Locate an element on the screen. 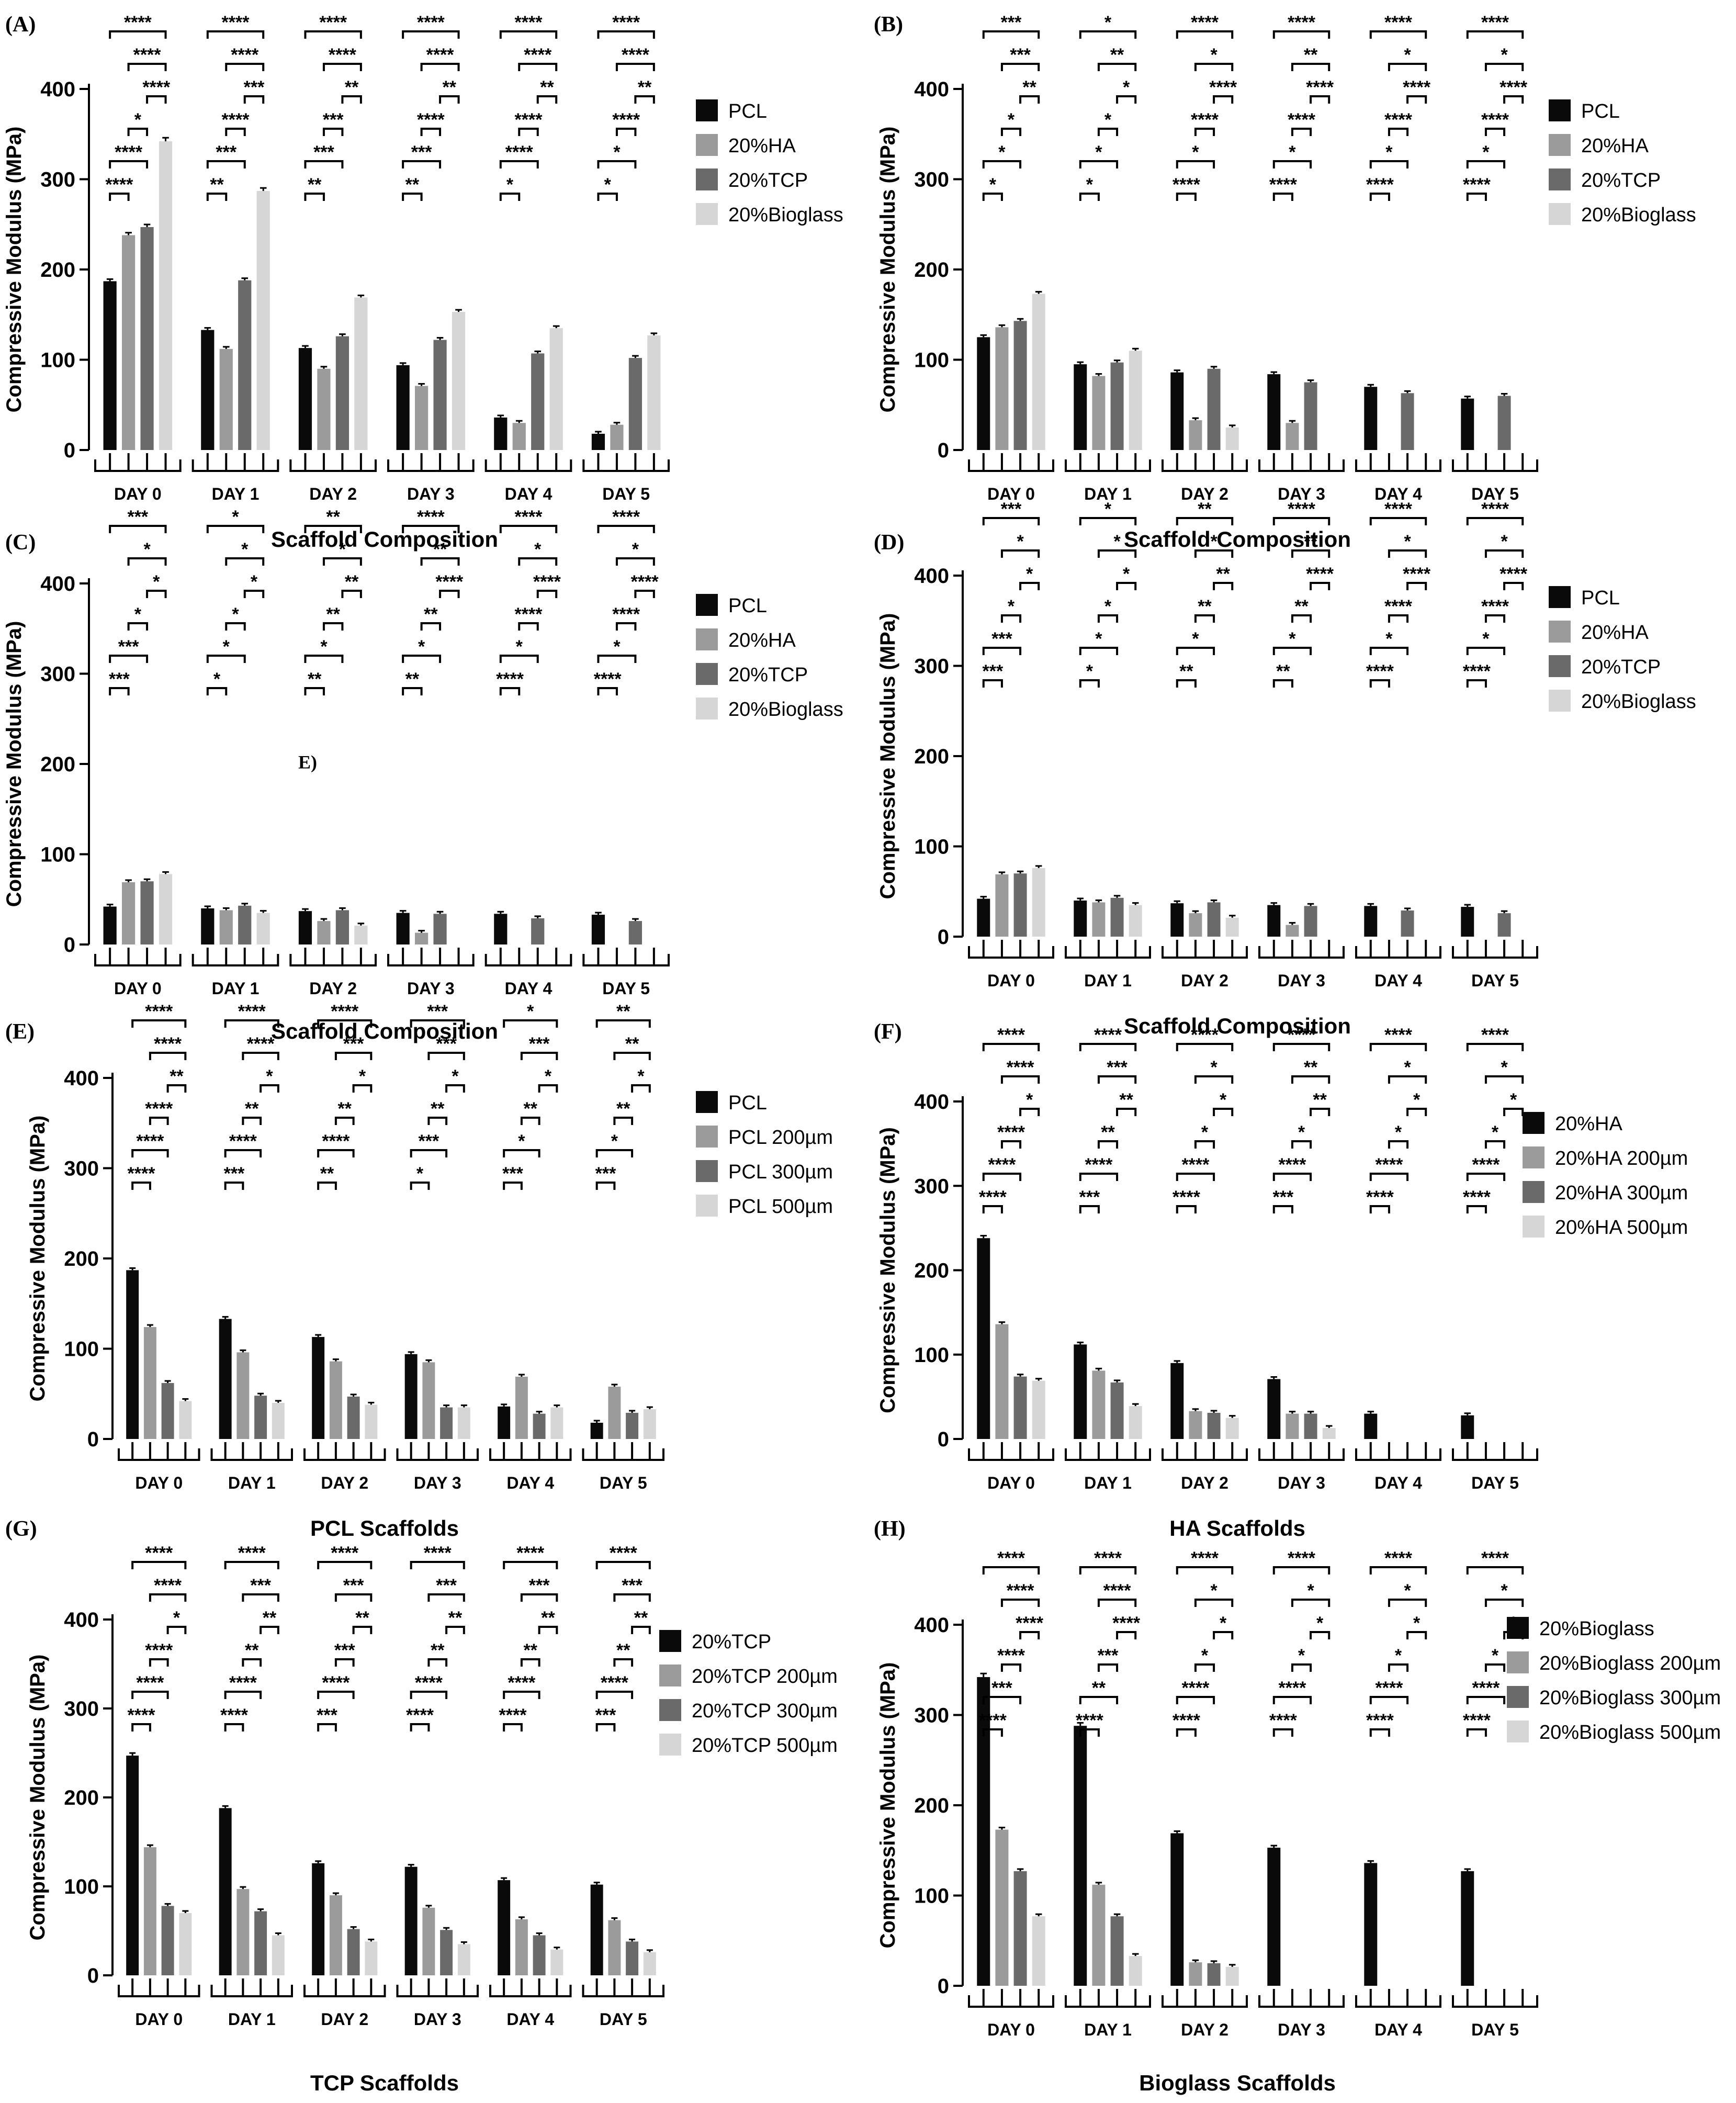 Image resolution: width=1736 pixels, height=2103 pixels. legend-label: 20%Bioglass 200µm is located at coordinates (1630, 1663).